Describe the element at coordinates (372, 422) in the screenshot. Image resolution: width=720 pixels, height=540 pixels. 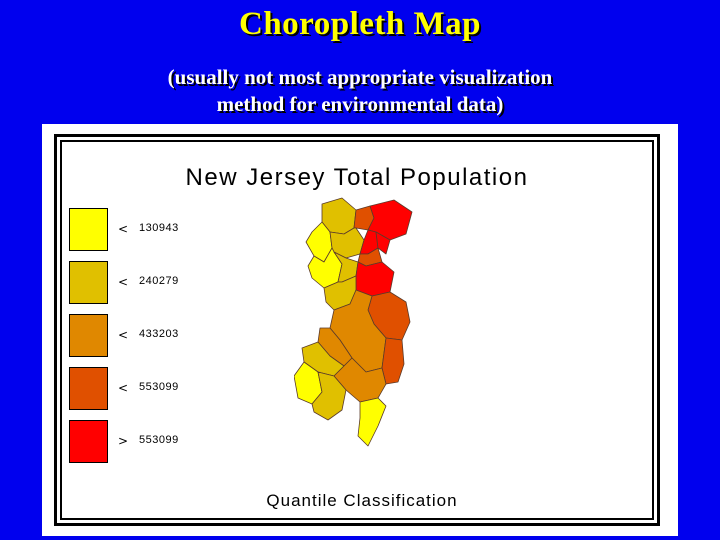
I see `county-cape-may` at that location.